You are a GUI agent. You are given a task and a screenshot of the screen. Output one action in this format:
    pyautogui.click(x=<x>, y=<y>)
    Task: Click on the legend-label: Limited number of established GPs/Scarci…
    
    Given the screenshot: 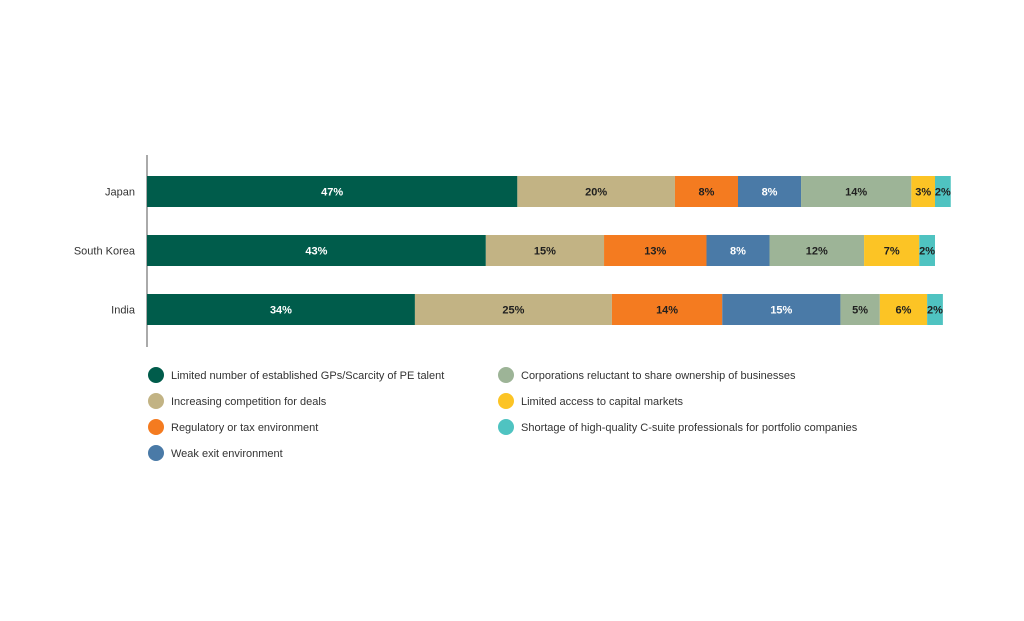 What is the action you would take?
    pyautogui.click(x=307, y=376)
    